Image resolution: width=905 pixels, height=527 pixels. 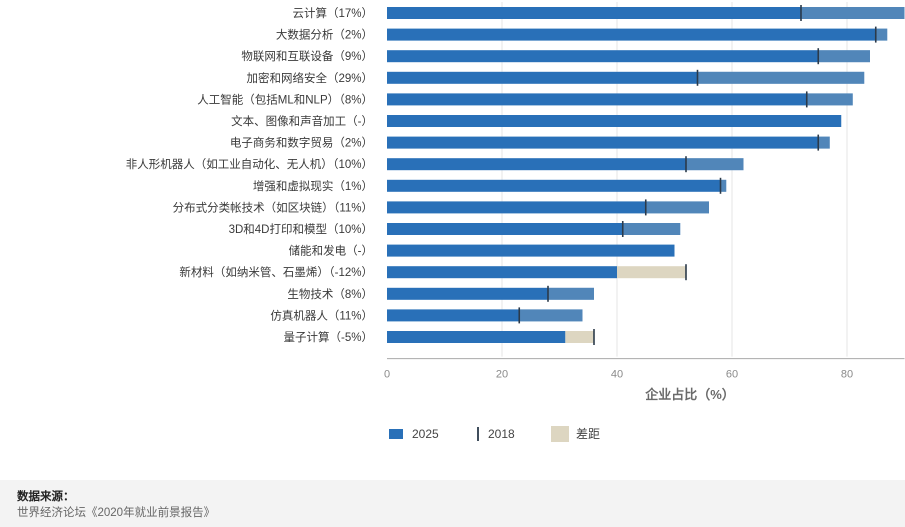 I want to click on x-tick-label: 60, so click(x=732, y=375).